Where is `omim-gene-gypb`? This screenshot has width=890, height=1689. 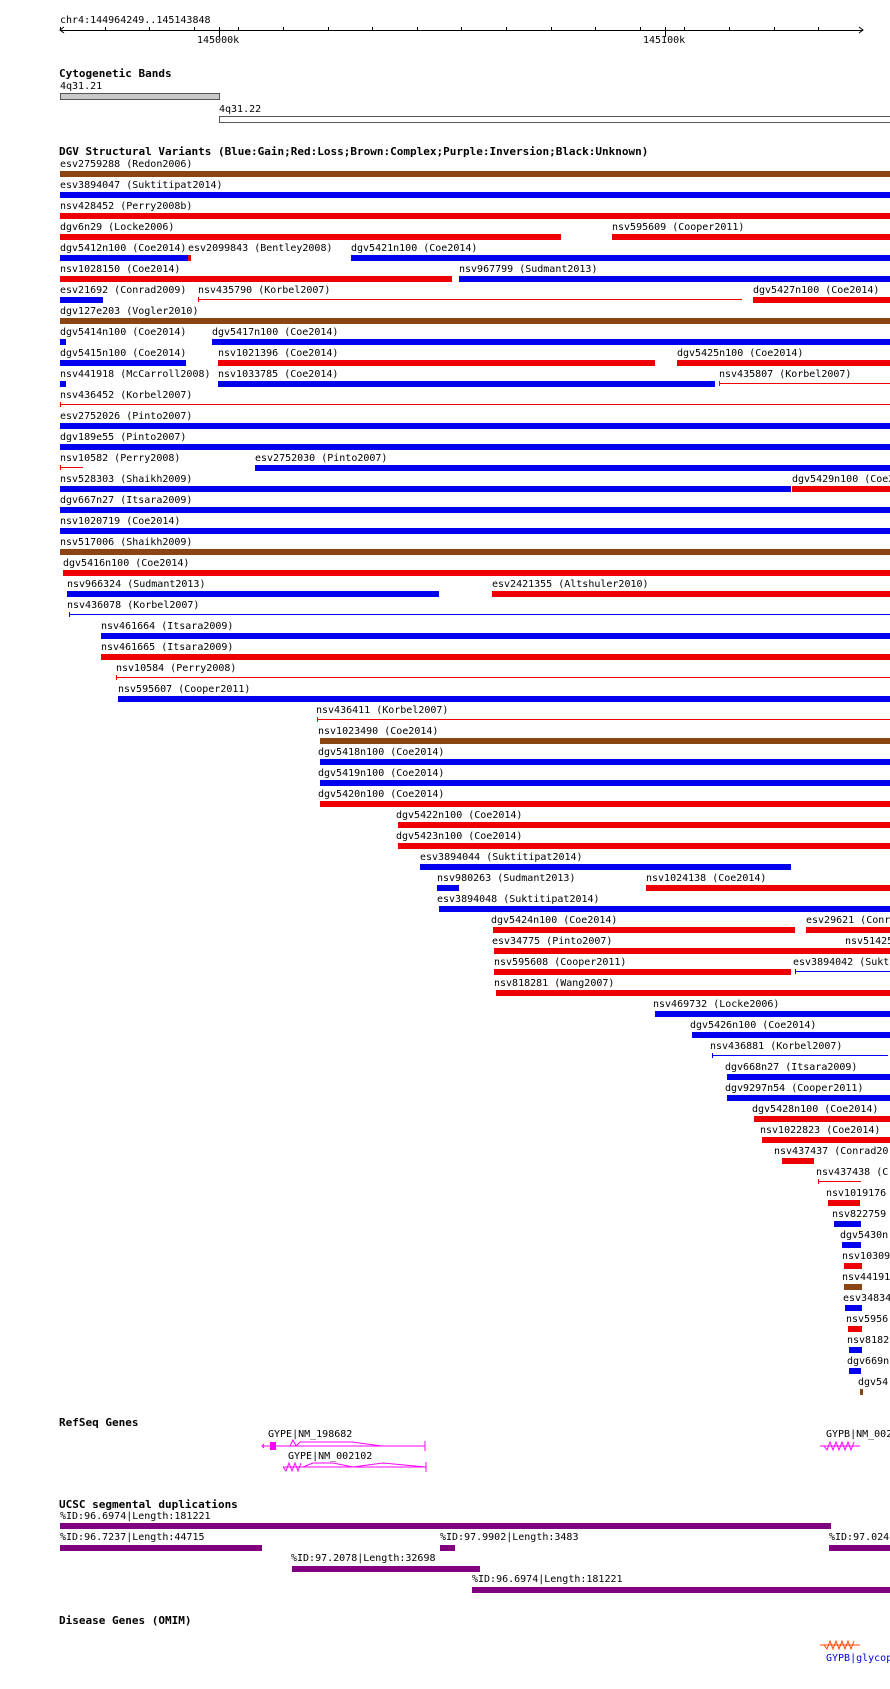 omim-gene-gypb is located at coordinates (850, 1645).